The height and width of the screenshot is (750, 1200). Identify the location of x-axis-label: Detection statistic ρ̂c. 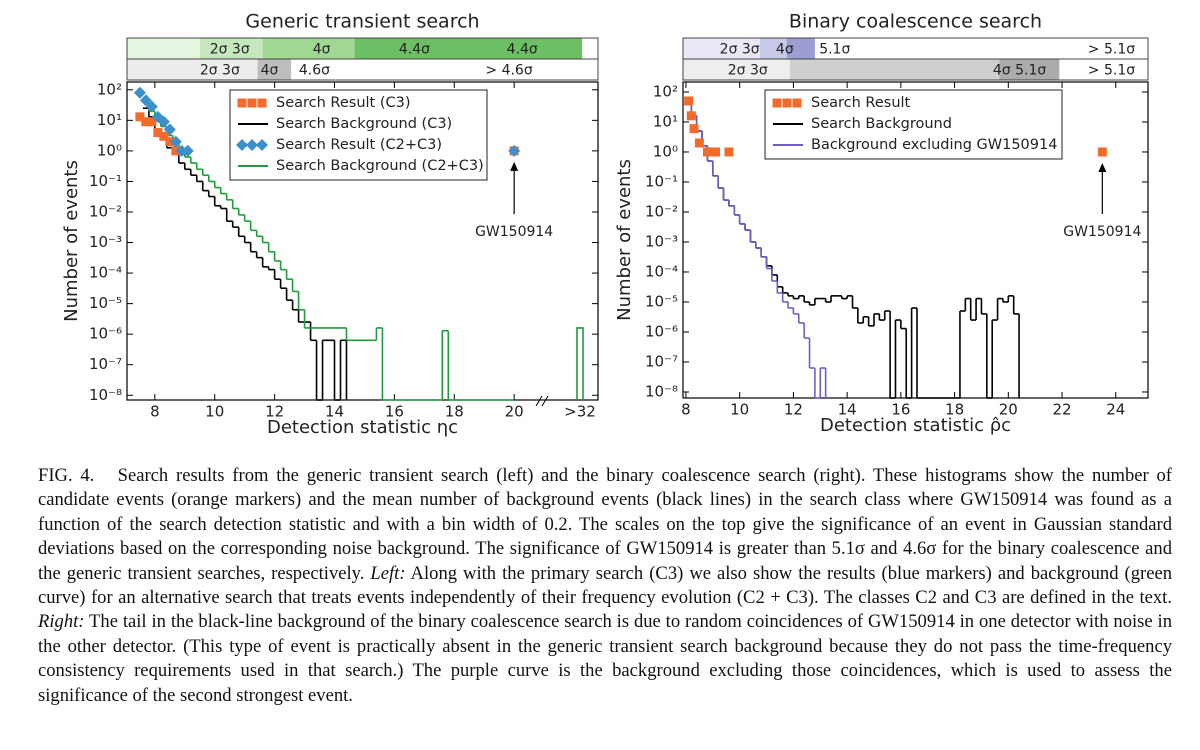
(915, 425).